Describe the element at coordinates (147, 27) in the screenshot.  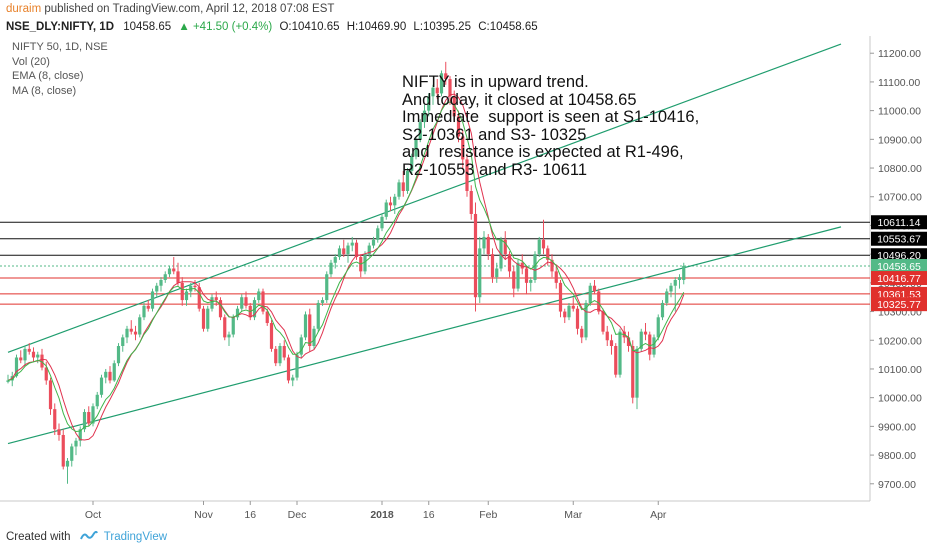
I see `last-price: 10458.65` at that location.